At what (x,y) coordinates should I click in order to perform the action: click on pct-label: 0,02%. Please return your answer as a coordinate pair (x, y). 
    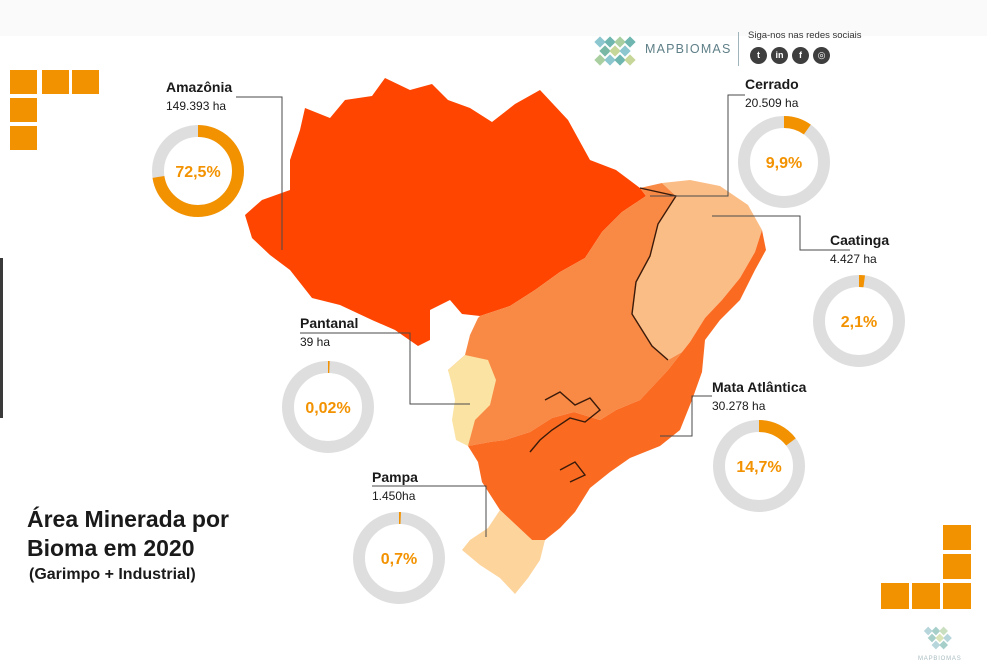
    Looking at the image, I should click on (327, 408).